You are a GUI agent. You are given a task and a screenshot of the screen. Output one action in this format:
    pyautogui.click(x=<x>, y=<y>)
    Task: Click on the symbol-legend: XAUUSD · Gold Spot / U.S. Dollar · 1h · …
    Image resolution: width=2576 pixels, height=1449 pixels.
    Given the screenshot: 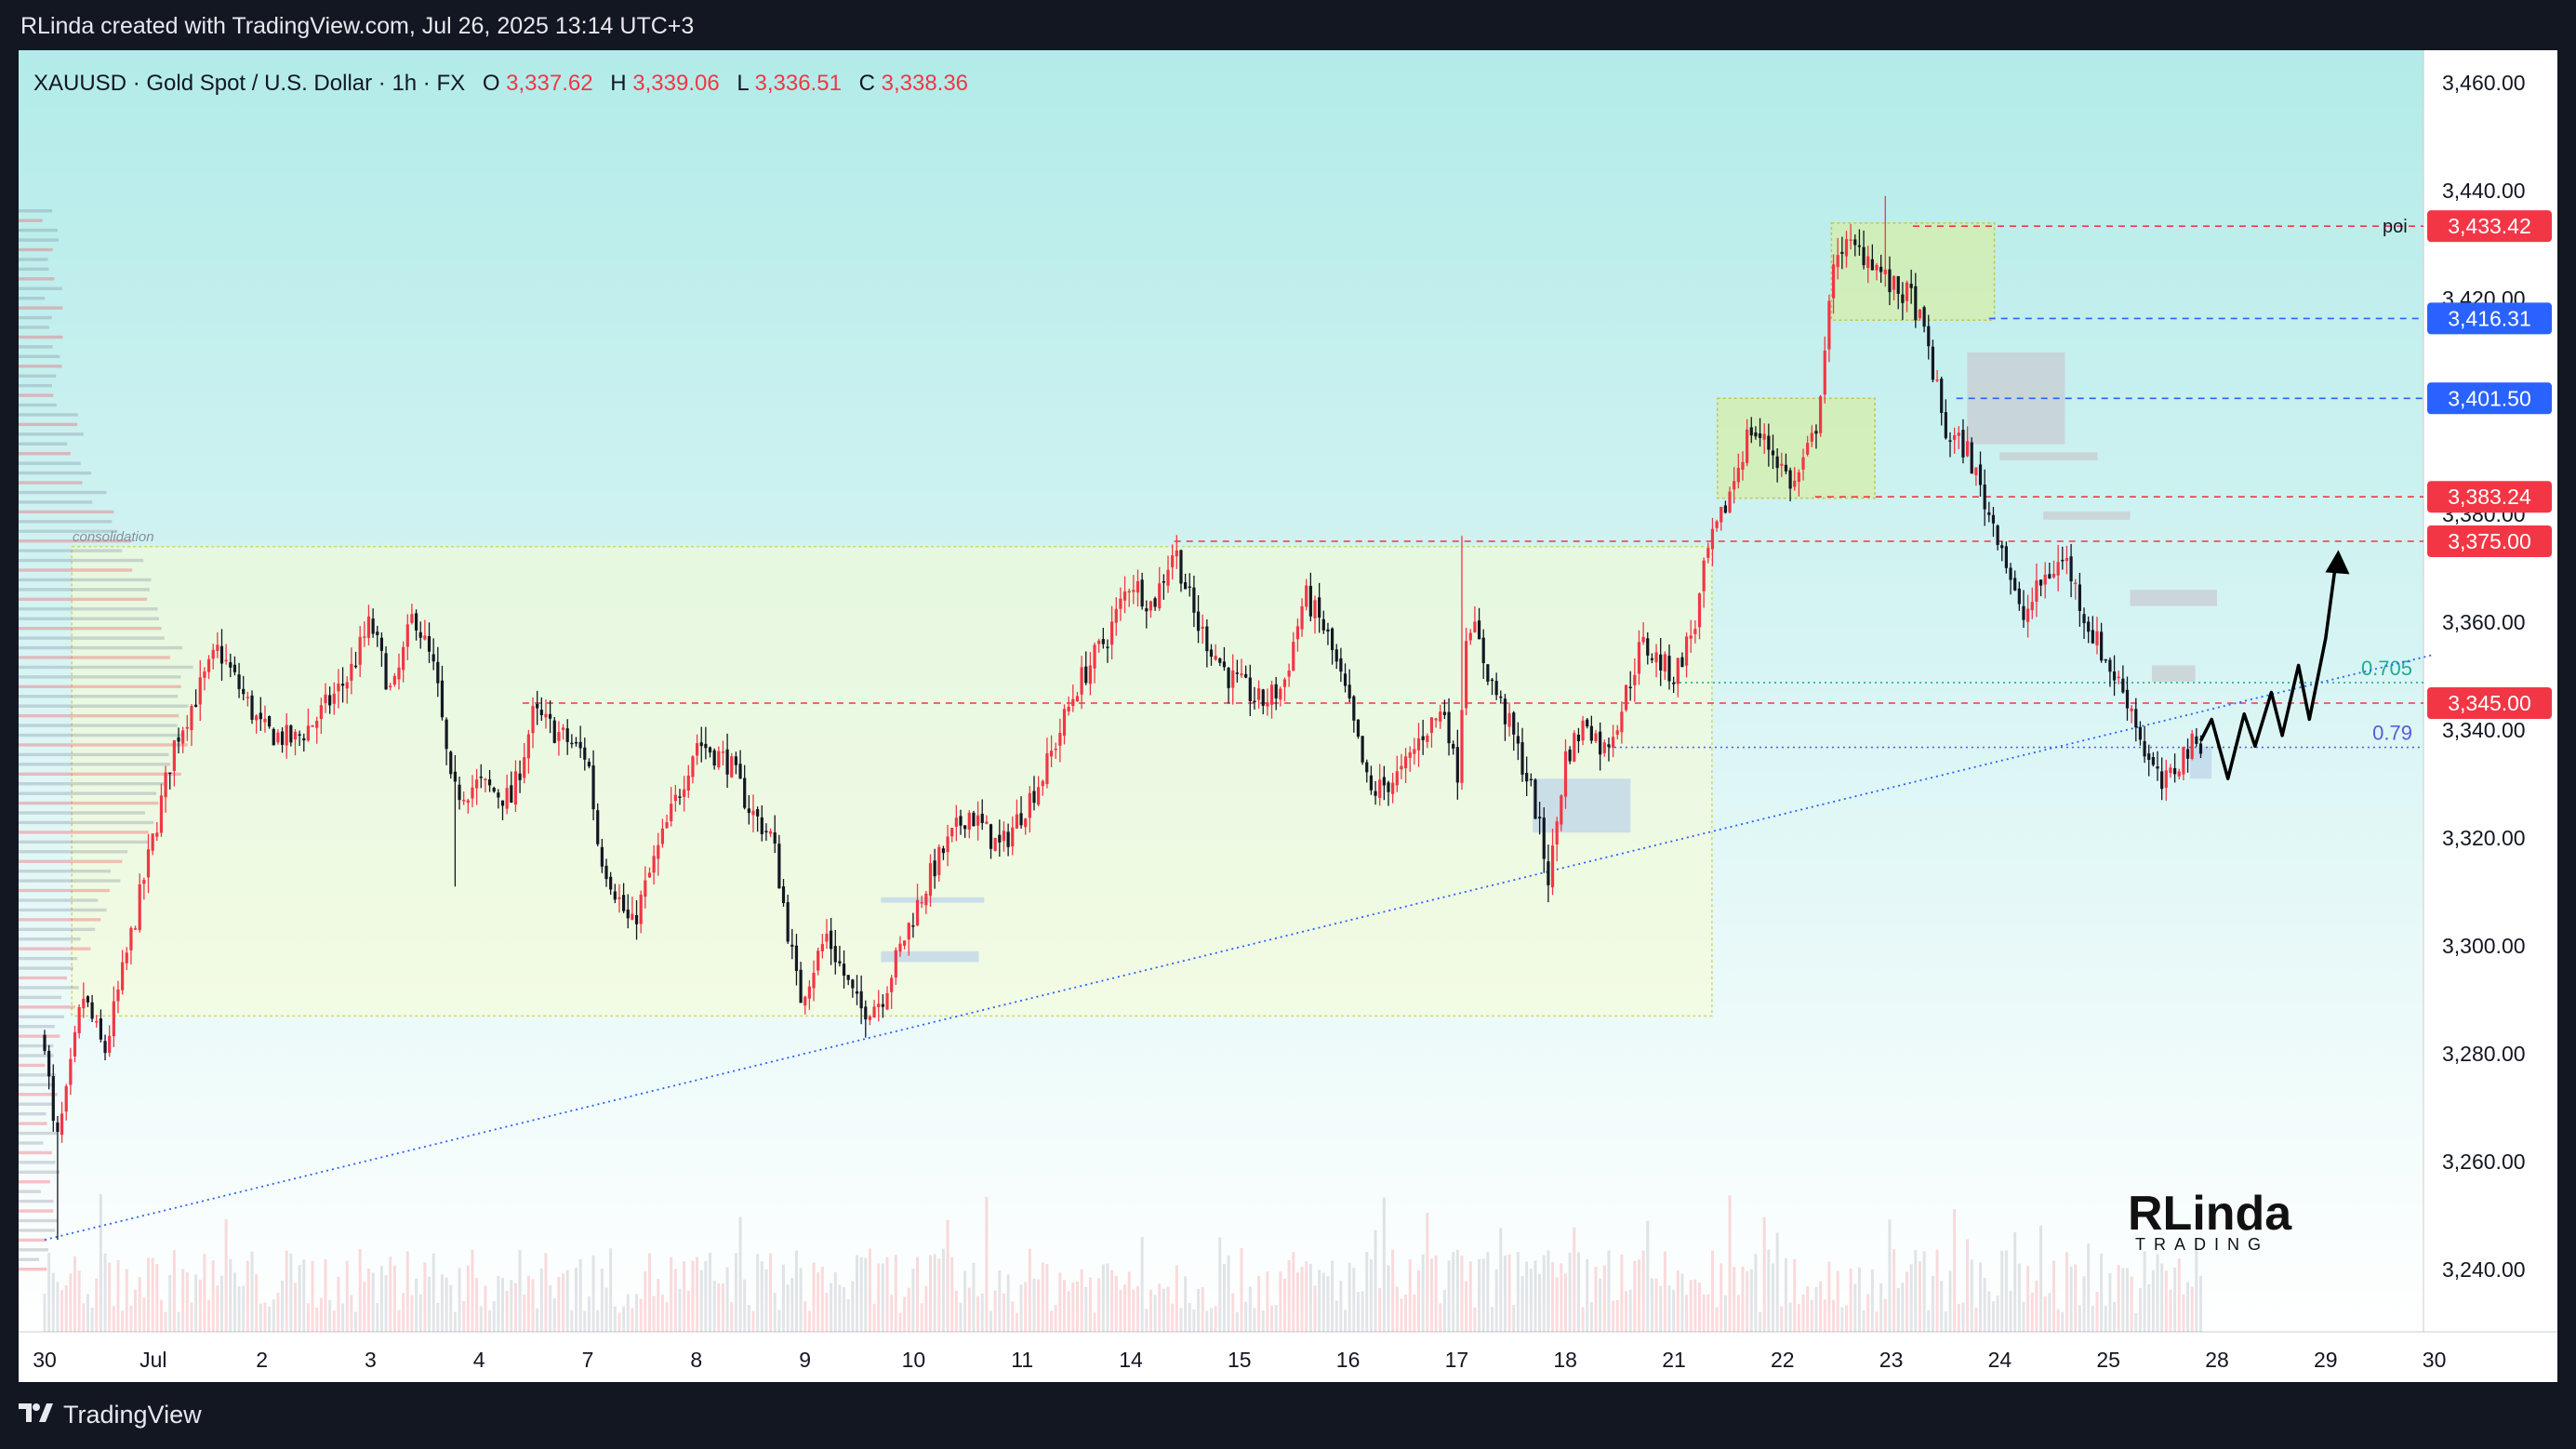 What is the action you would take?
    pyautogui.click(x=500, y=83)
    